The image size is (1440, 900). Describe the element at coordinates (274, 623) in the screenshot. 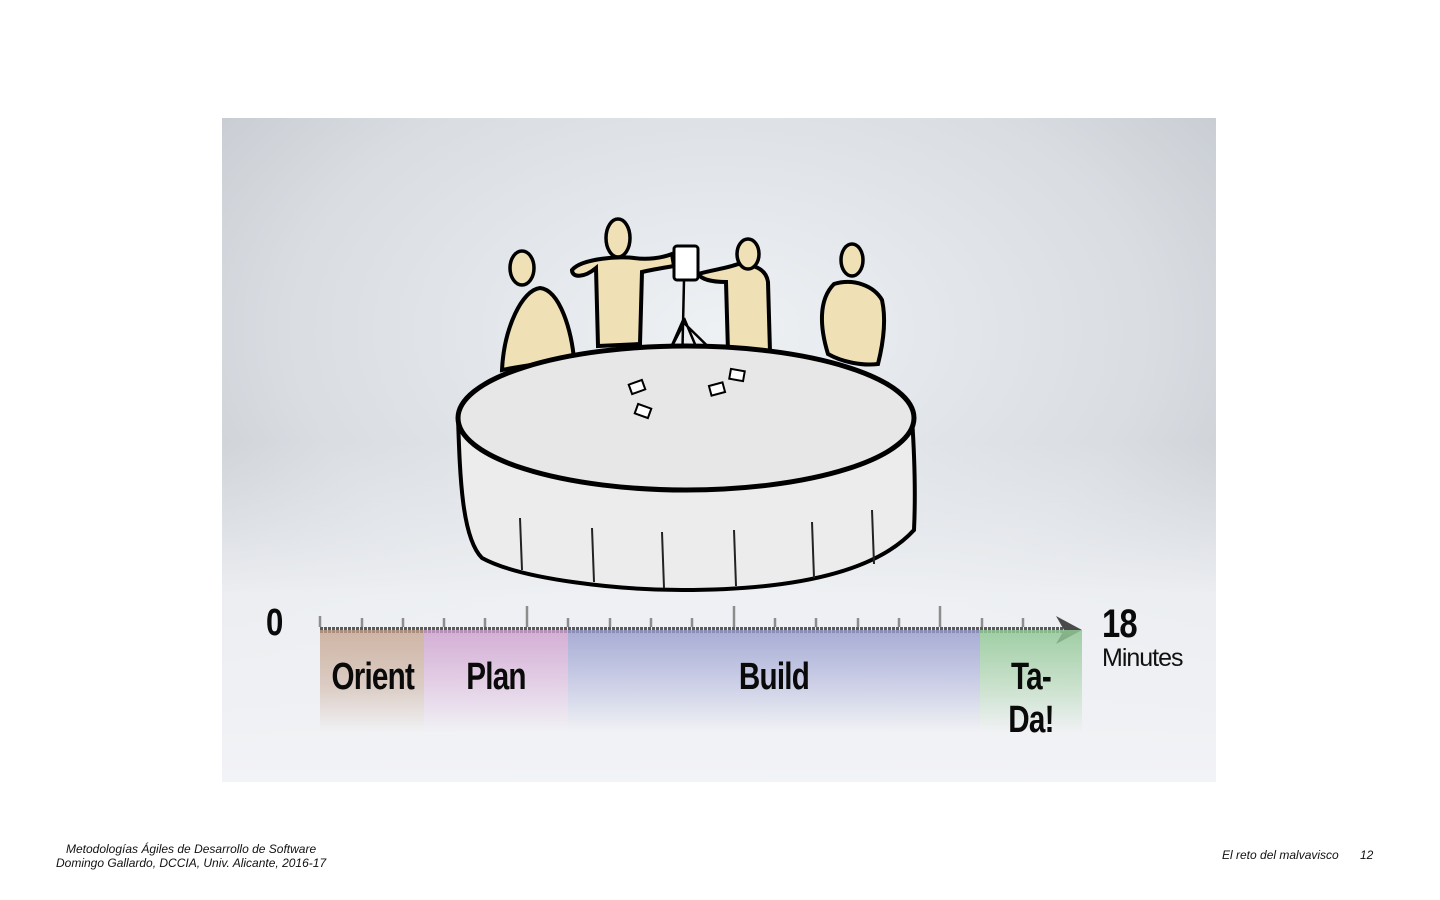

I see `timeline-start-label: 0` at that location.